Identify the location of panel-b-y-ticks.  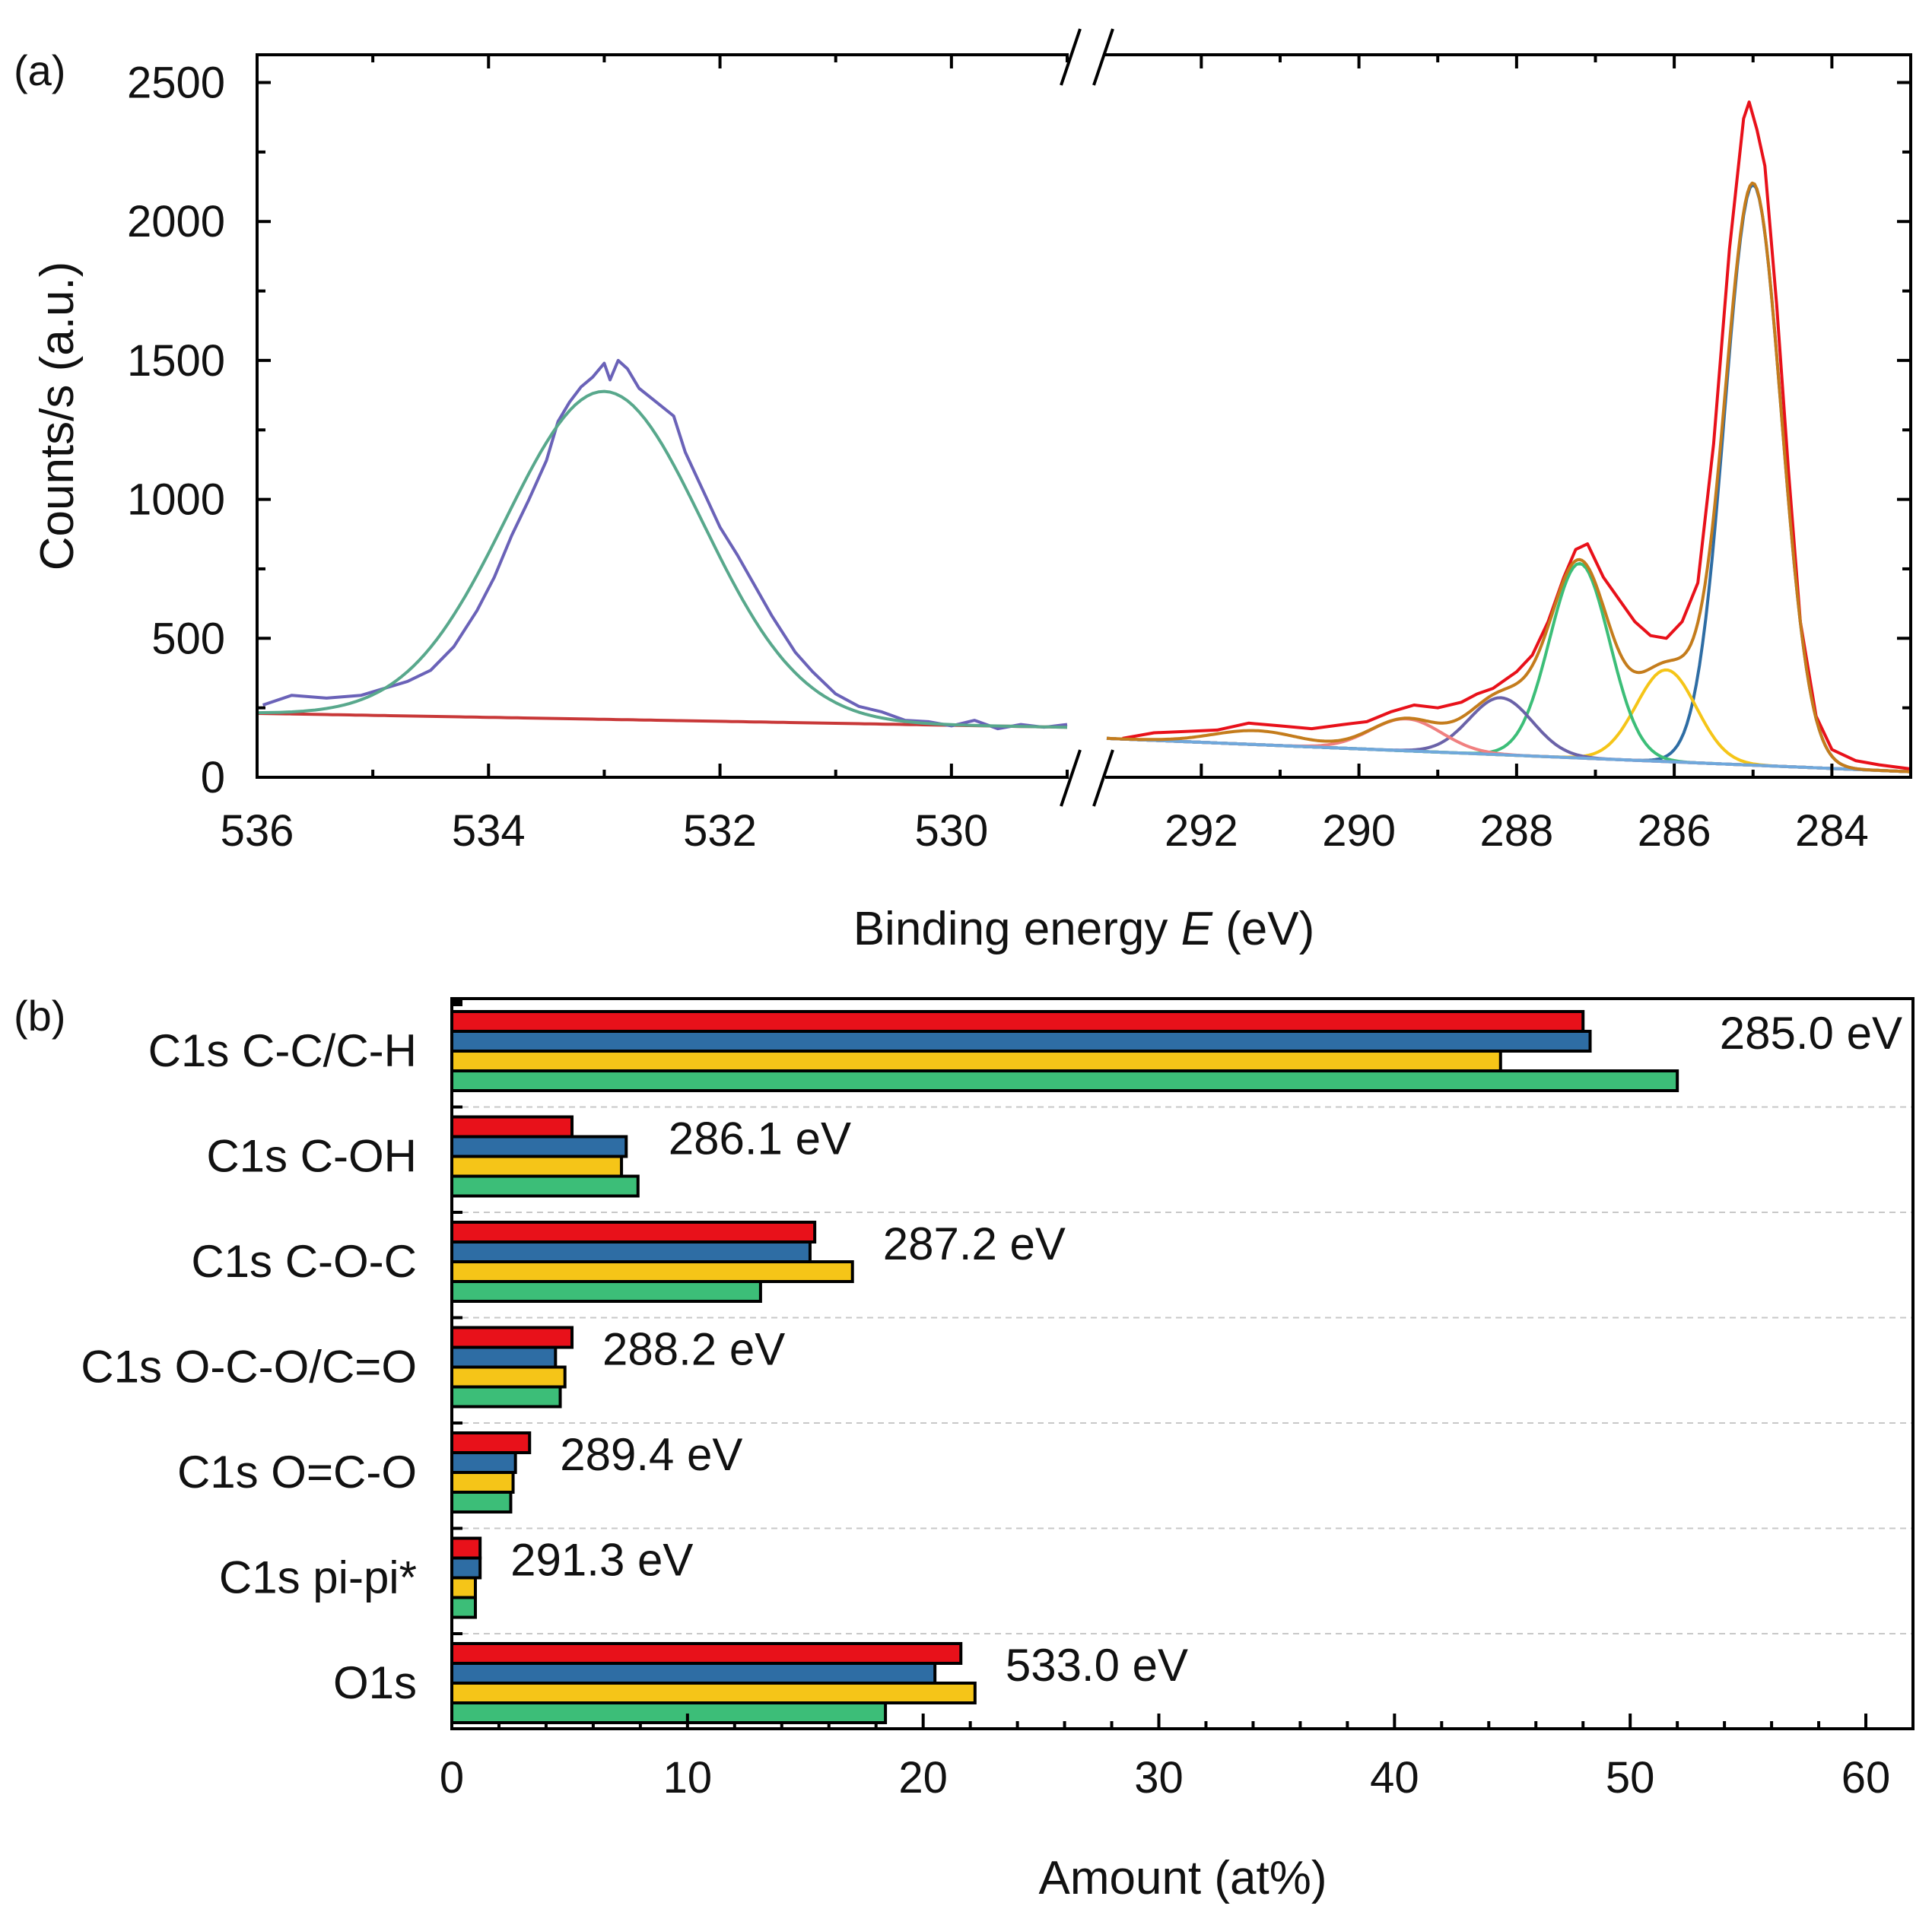
(457, 1318).